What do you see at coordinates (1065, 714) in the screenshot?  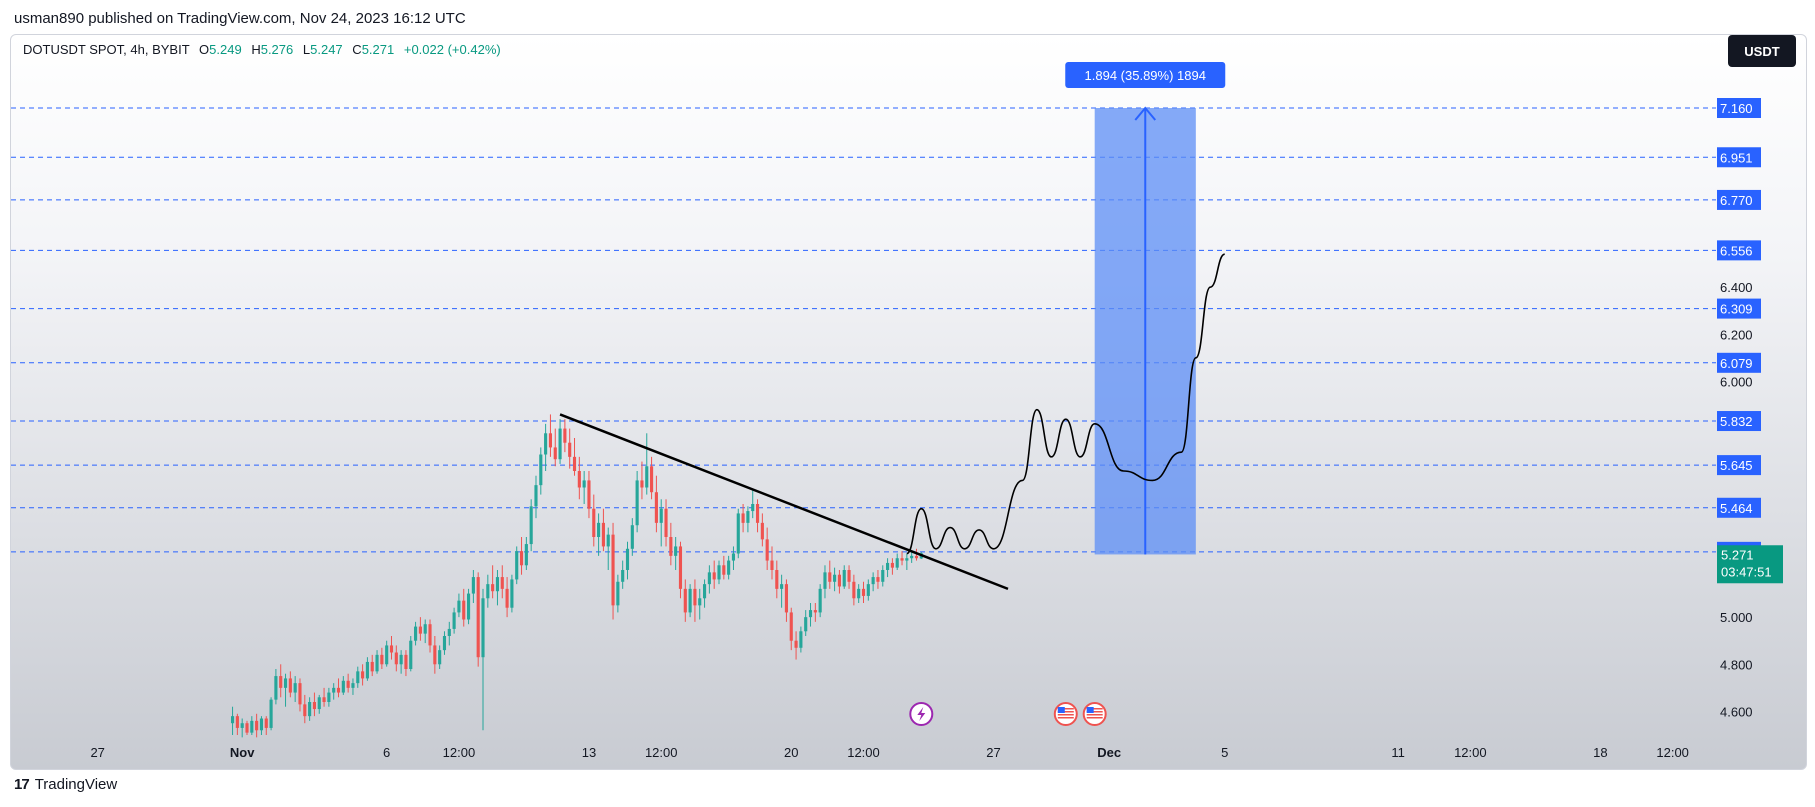 I see `us-flag-icon` at bounding box center [1065, 714].